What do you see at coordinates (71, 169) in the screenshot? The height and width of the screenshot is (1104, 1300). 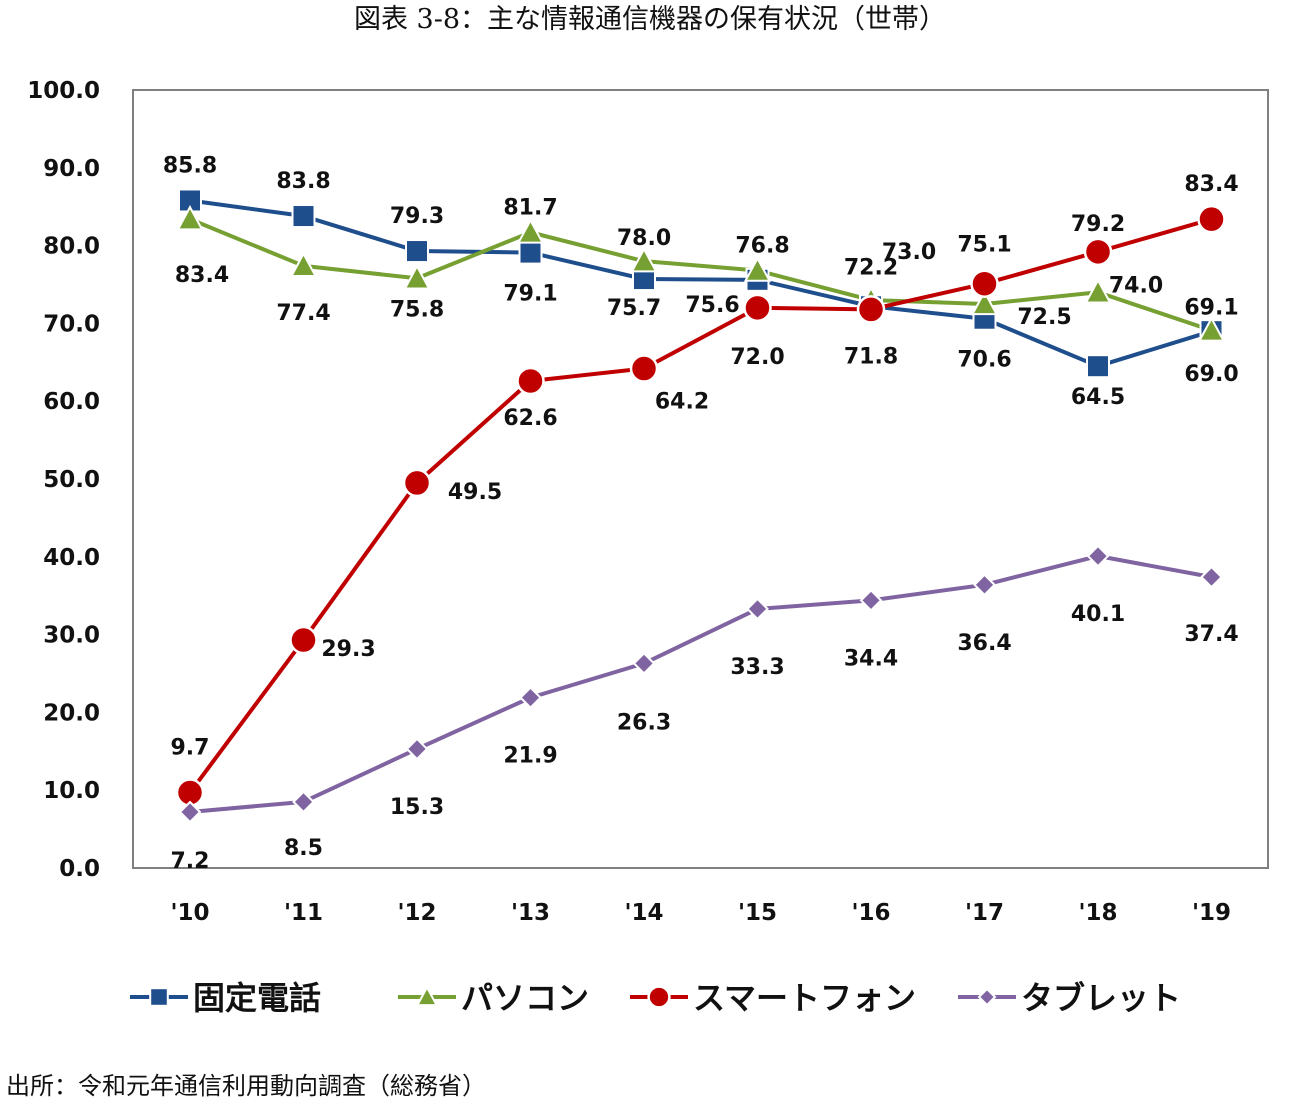 I see `y-tick-label: 90.0` at bounding box center [71, 169].